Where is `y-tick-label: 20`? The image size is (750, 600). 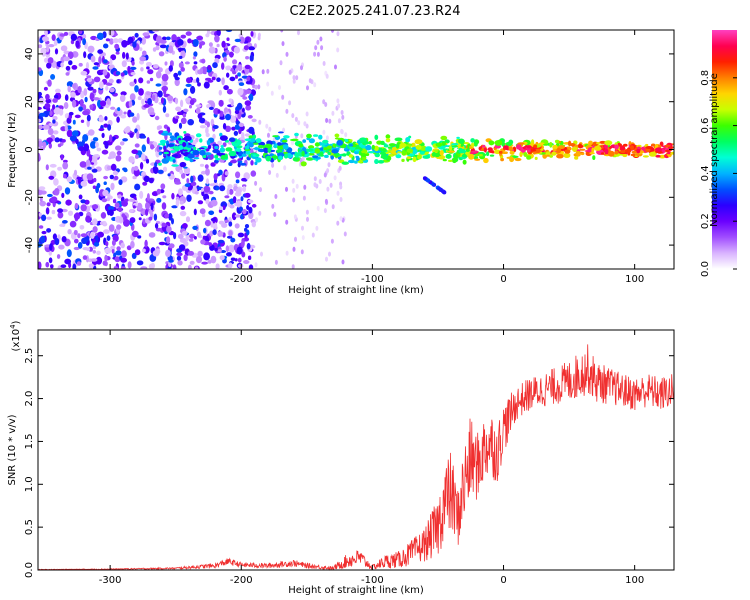 y-tick-label: 20 is located at coordinates (29, 101).